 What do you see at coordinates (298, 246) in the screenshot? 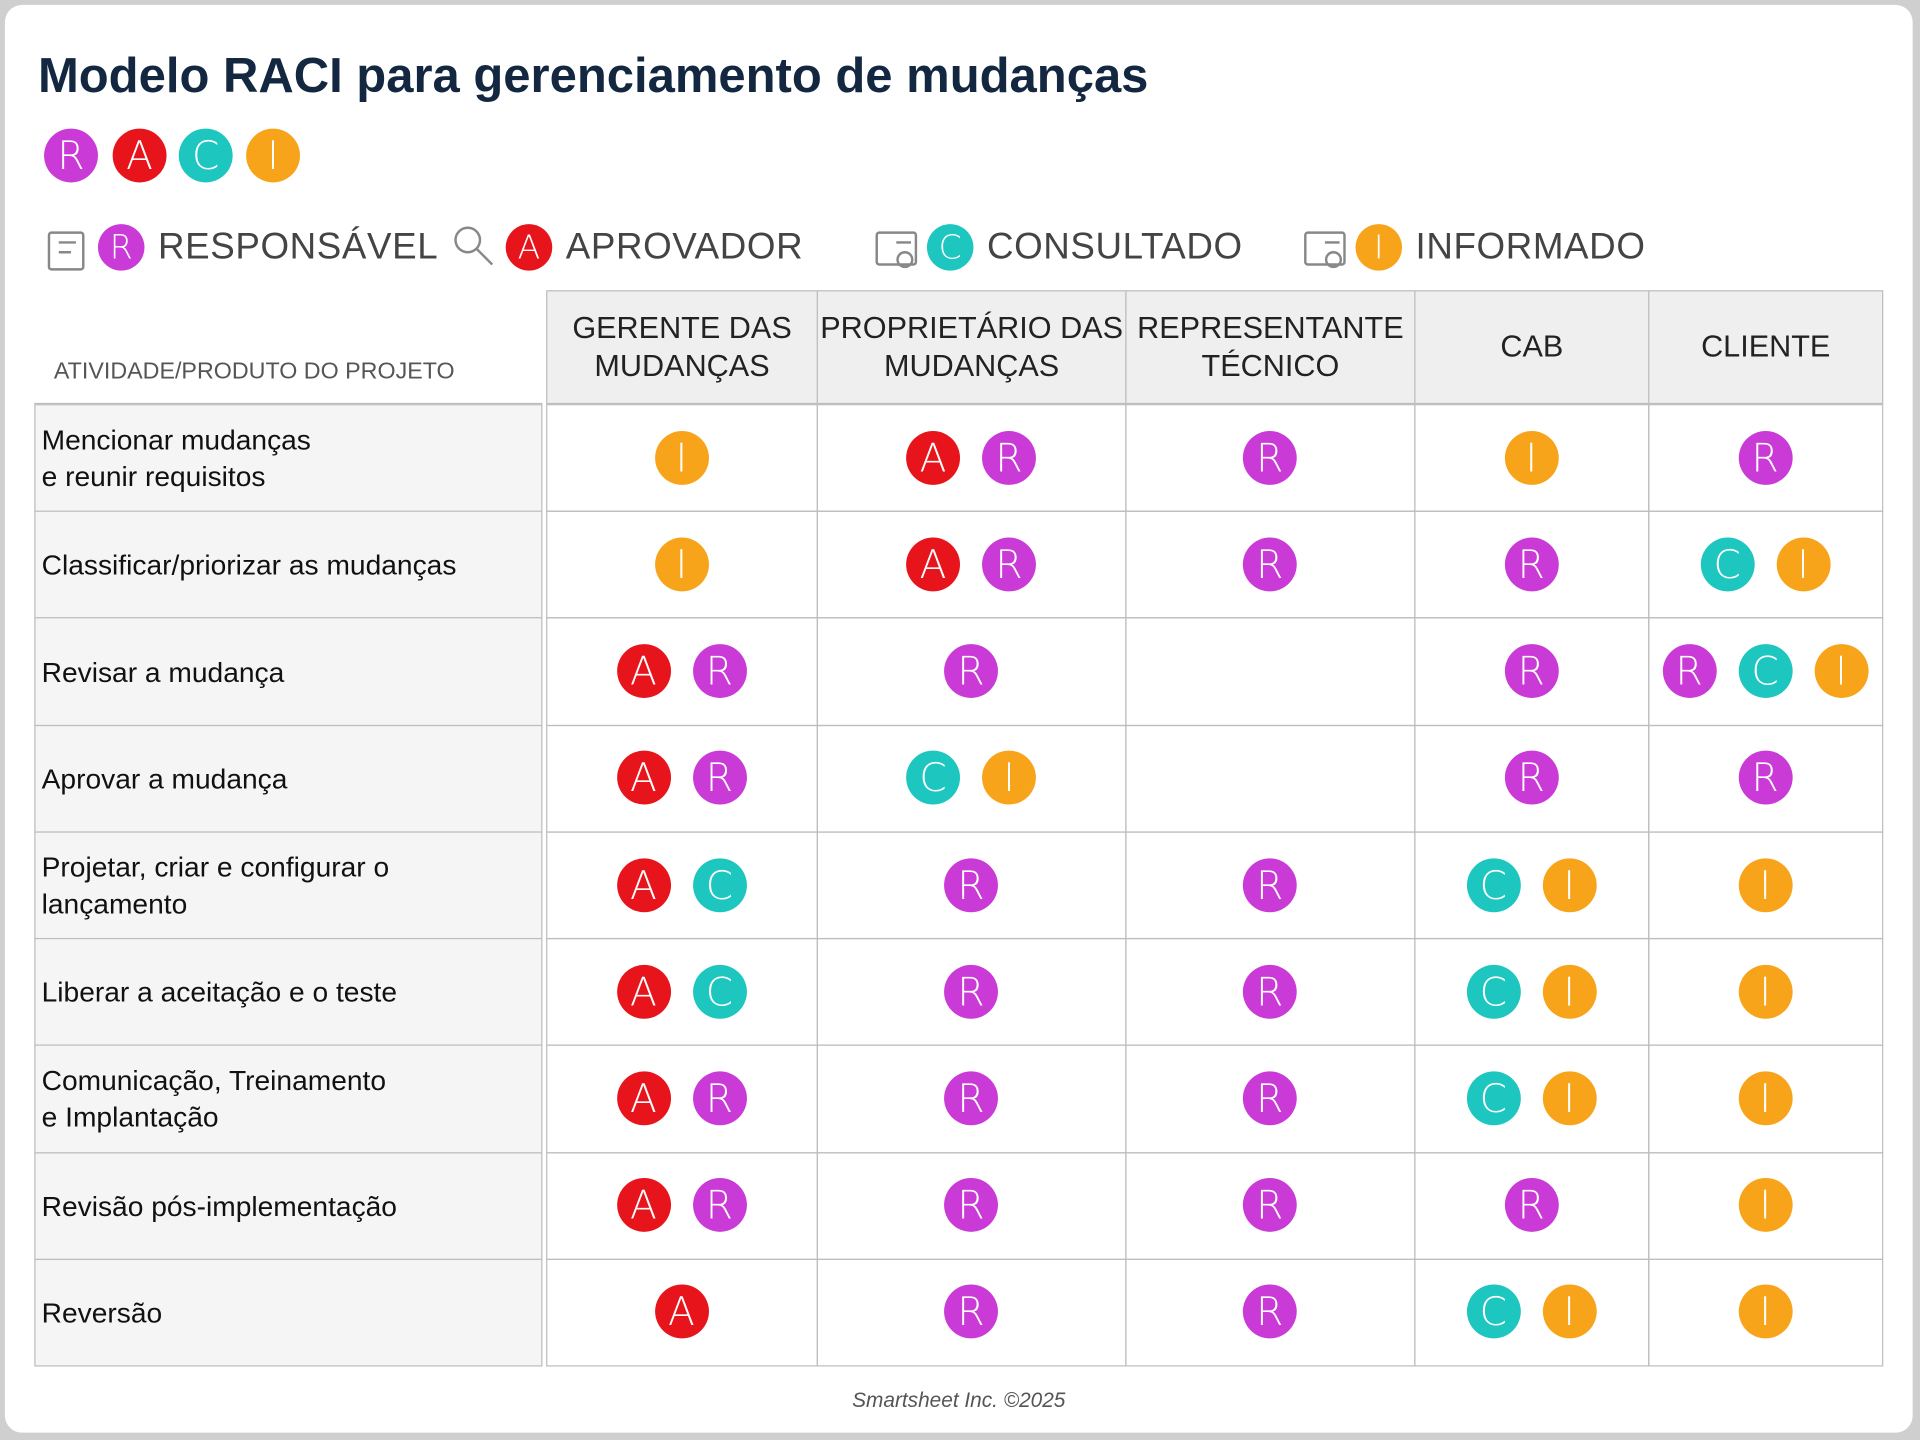
I see `legend-label: RESPONSÁVEL` at bounding box center [298, 246].